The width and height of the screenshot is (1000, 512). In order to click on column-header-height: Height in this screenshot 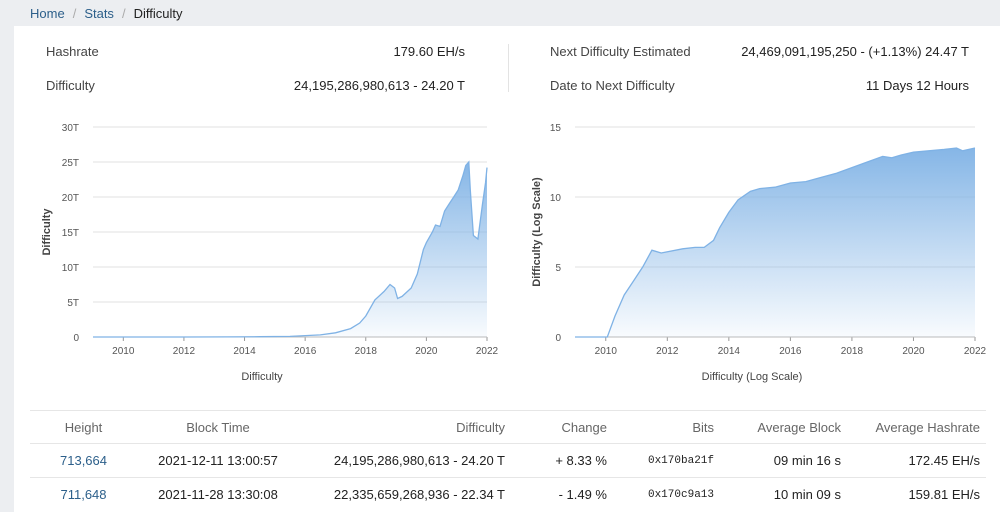, I will do `click(83, 427)`.